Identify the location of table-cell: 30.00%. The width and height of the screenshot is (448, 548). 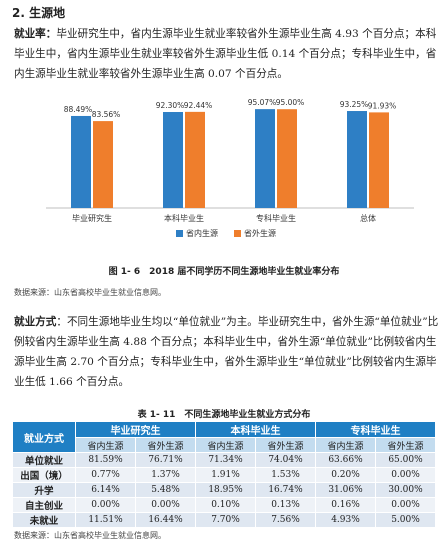
(405, 490).